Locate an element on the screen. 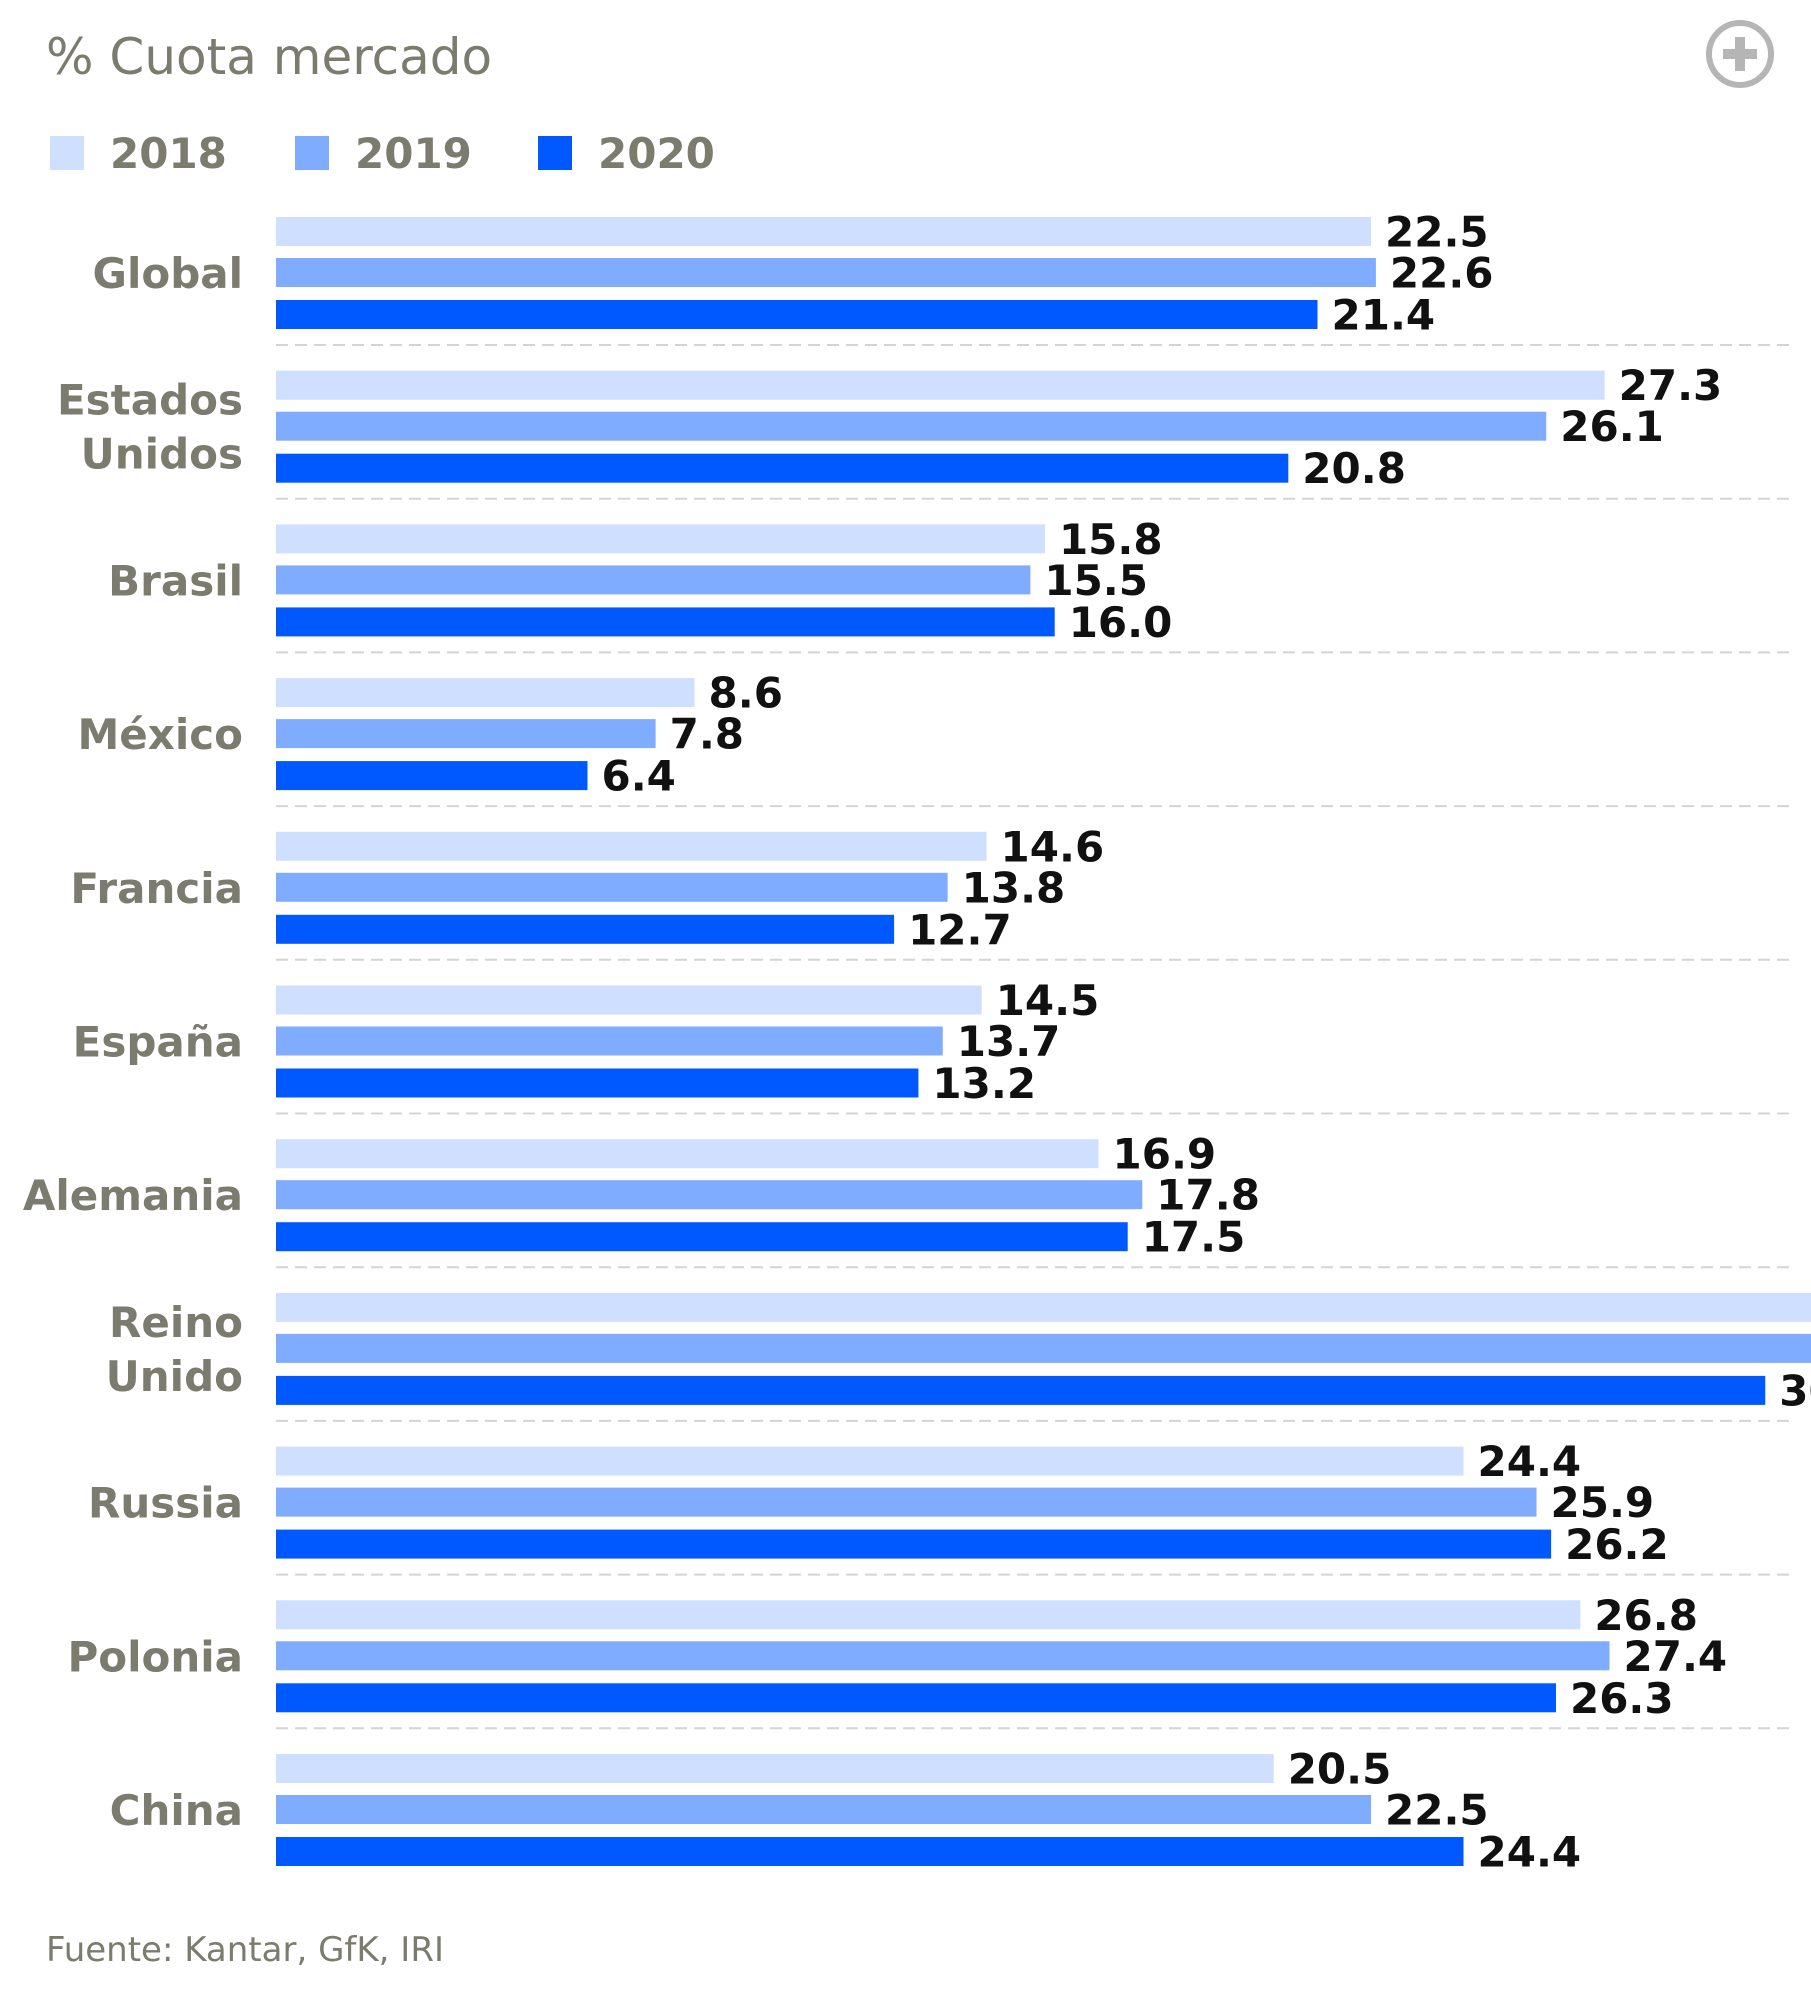 The height and width of the screenshot is (2000, 1811). legend-label-2019: 2019 is located at coordinates (413, 153).